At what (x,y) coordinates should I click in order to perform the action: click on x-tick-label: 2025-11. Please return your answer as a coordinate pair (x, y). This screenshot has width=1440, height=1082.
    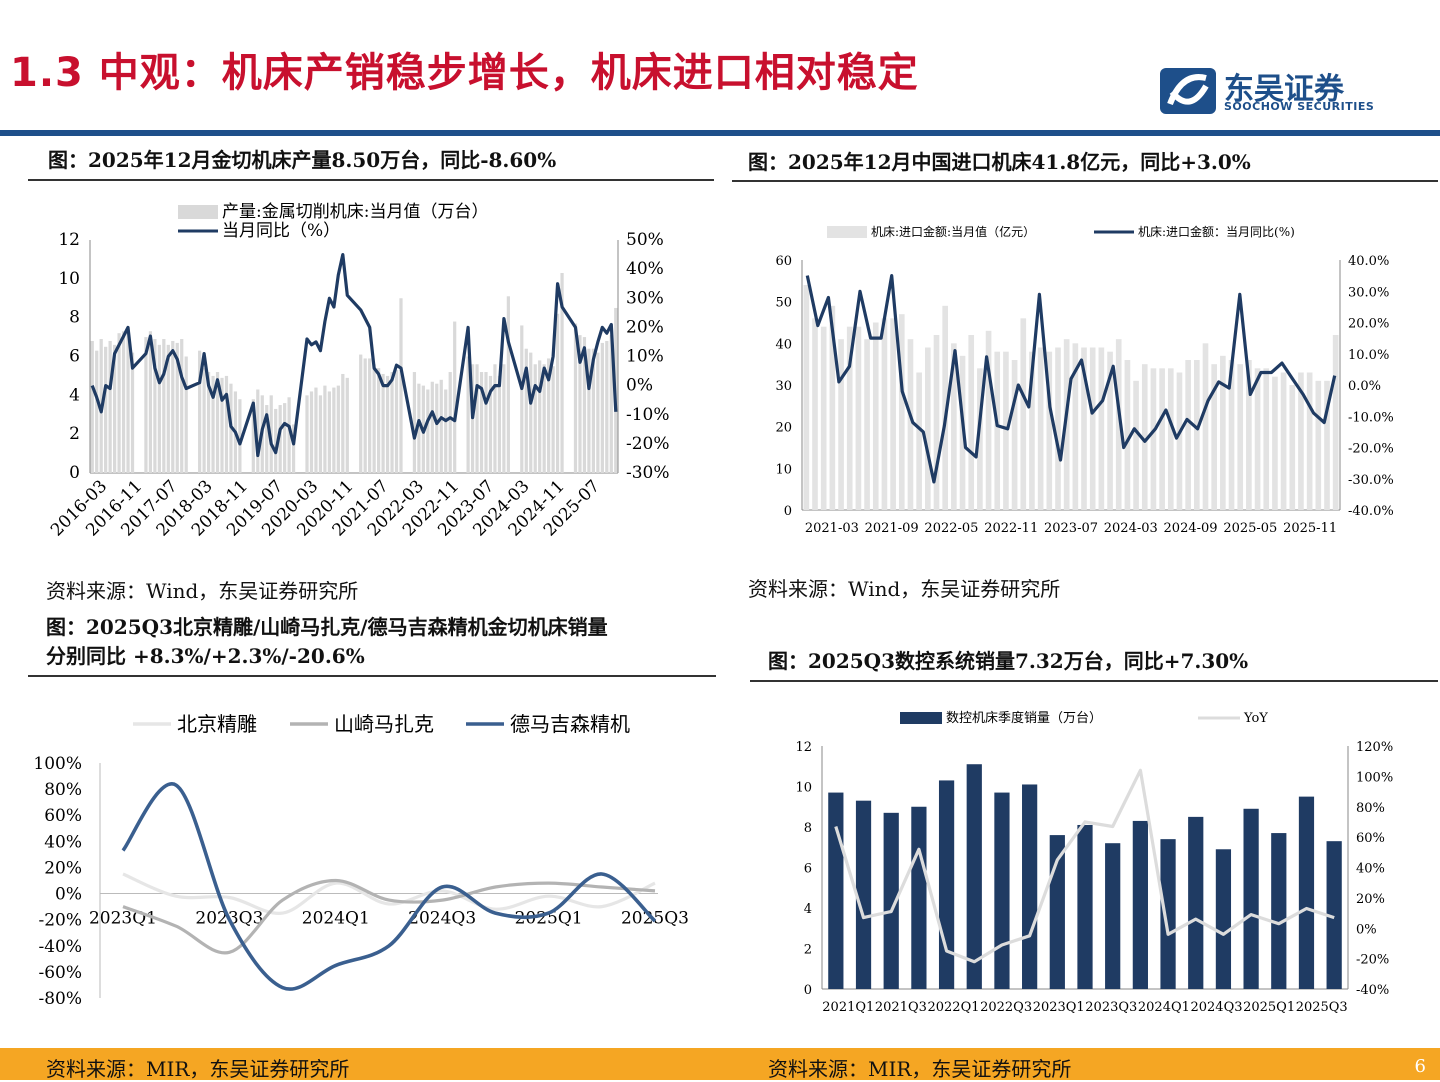
    Looking at the image, I should click on (1310, 528).